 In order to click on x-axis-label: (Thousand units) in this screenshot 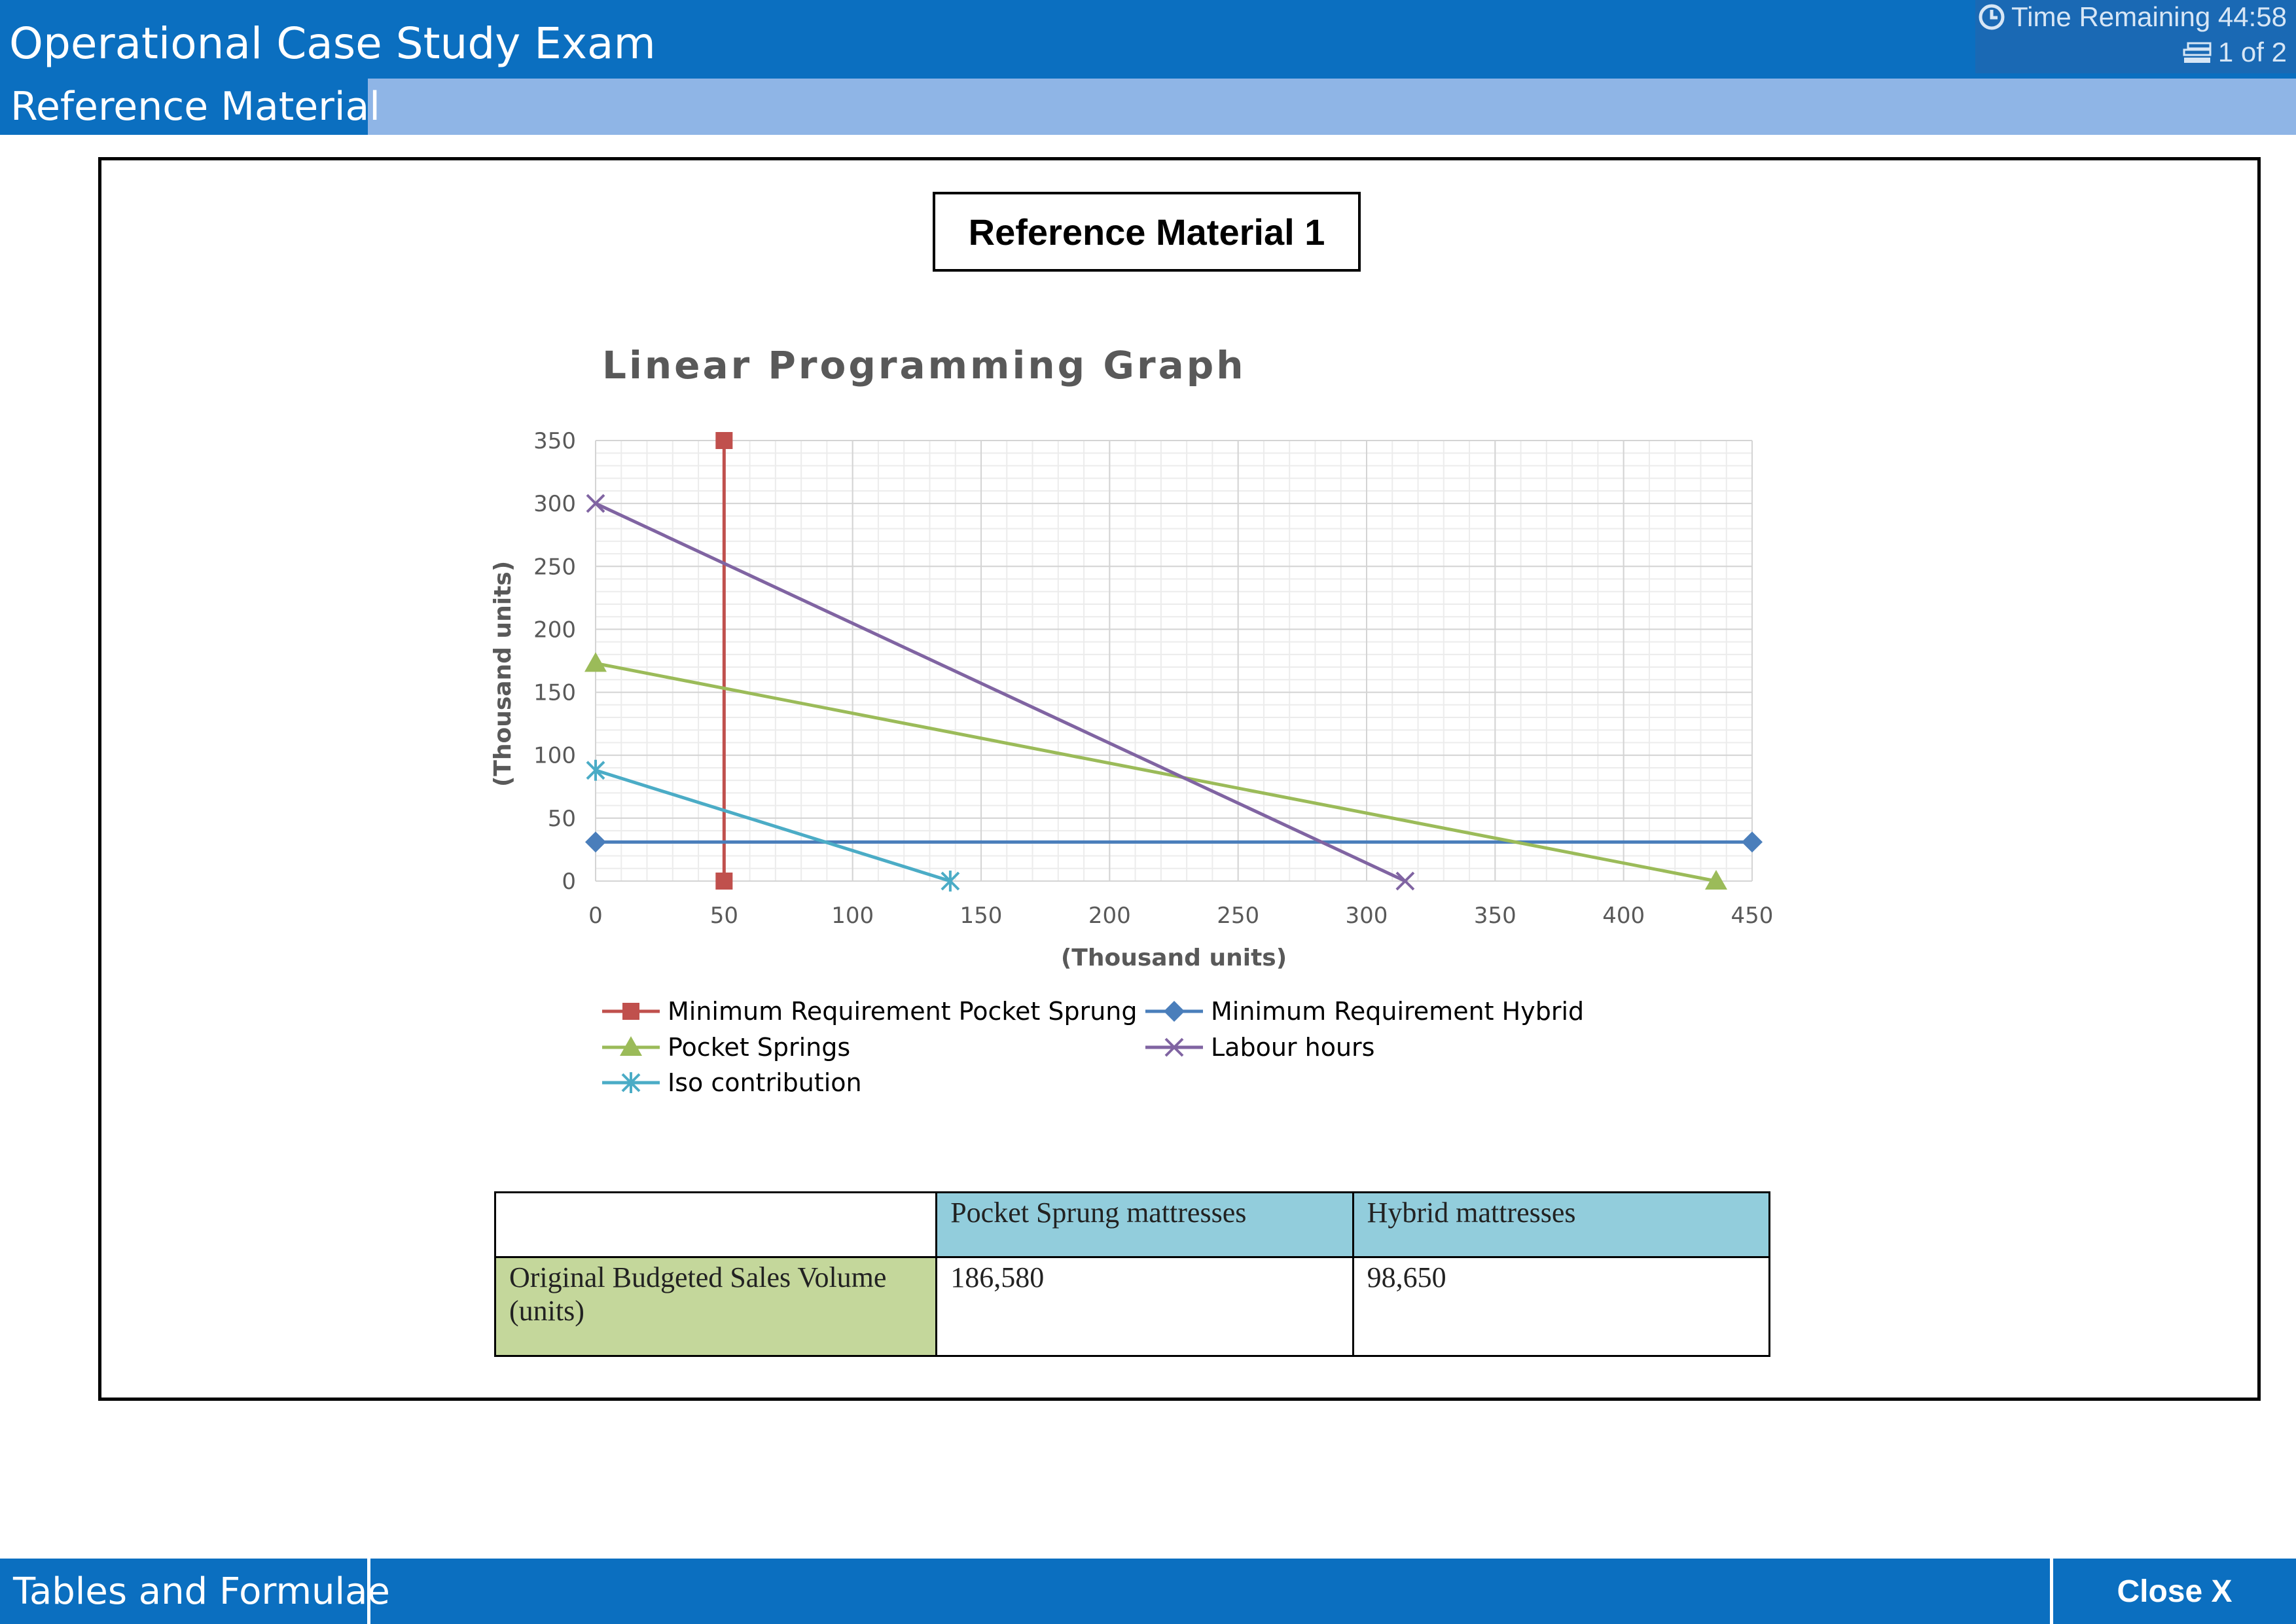, I will do `click(1174, 958)`.